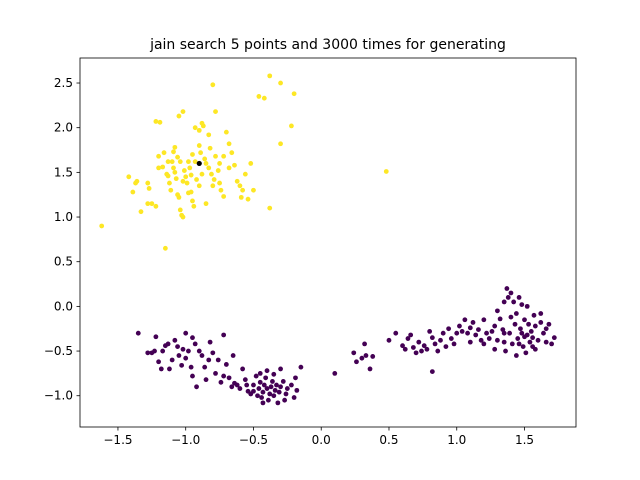 The image size is (640, 480). What do you see at coordinates (321, 440) in the screenshot?
I see `x-tick-label: 0.0` at bounding box center [321, 440].